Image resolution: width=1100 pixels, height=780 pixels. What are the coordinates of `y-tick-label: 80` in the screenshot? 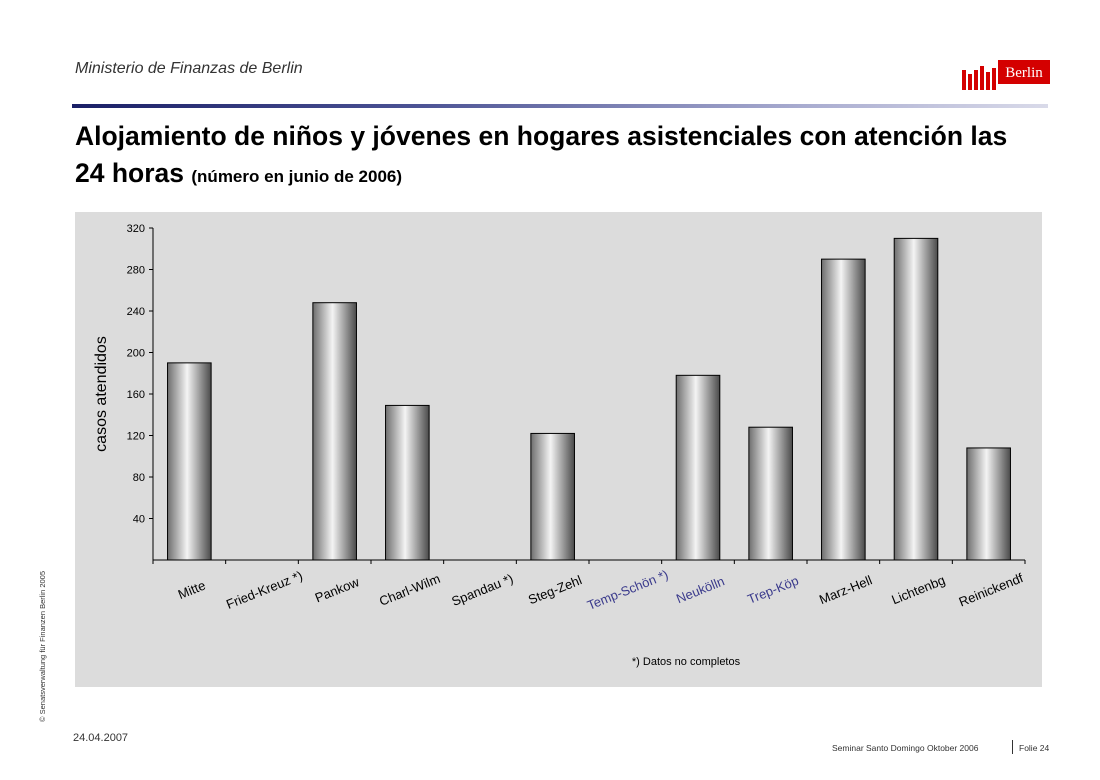 It's located at (139, 478).